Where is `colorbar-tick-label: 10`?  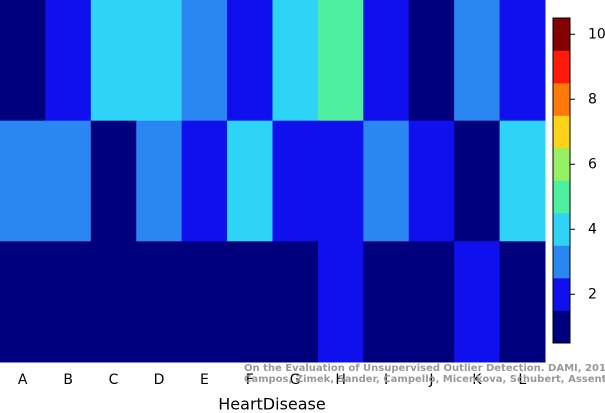
colorbar-tick-label: 10 is located at coordinates (596, 34).